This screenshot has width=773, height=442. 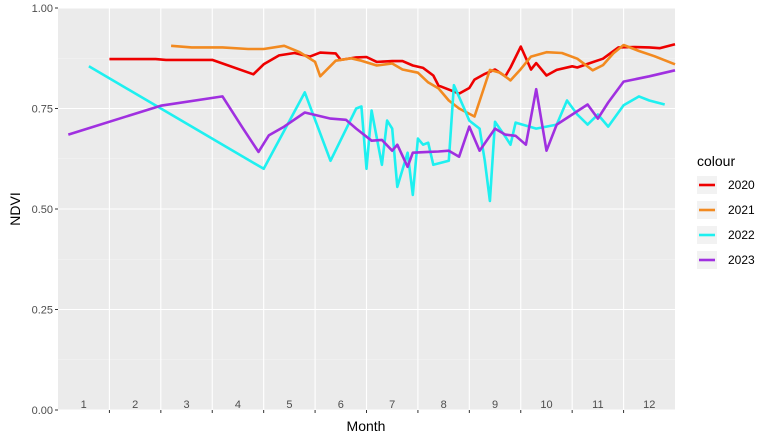 What do you see at coordinates (42, 110) in the screenshot?
I see `y-tick-label: 0.75` at bounding box center [42, 110].